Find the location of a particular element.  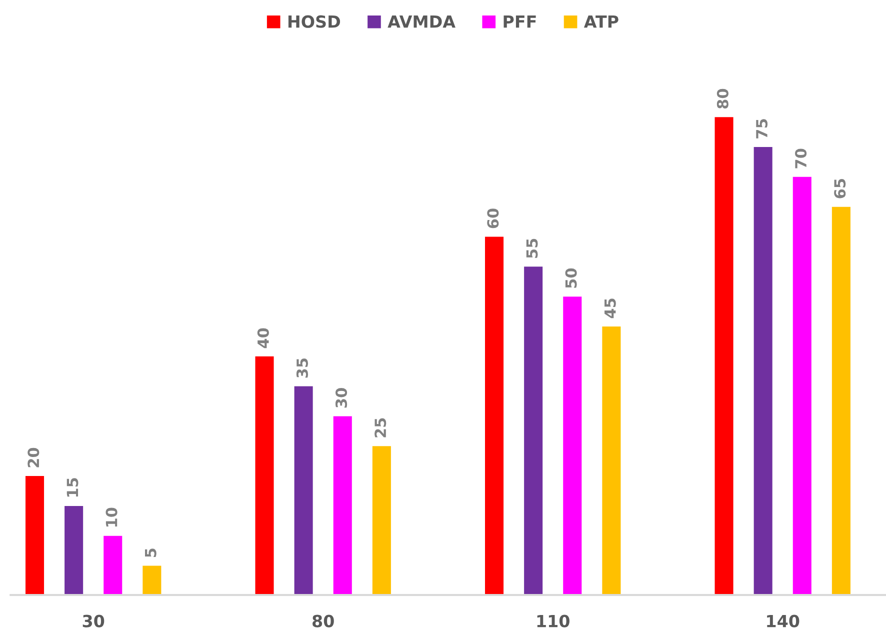

data-label: 5 is located at coordinates (150, 552).